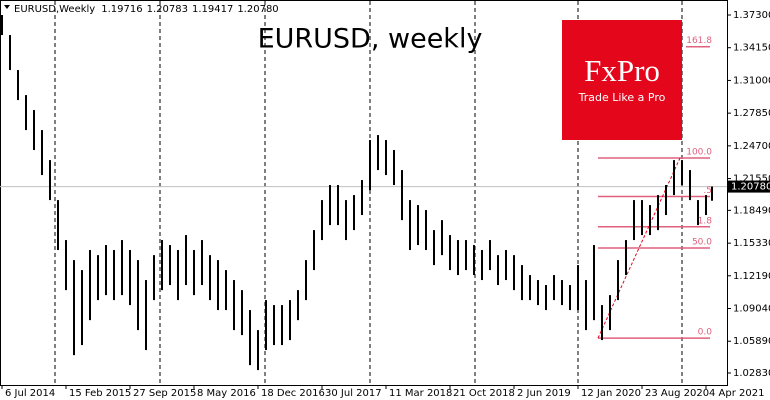 The image size is (770, 400). Describe the element at coordinates (212, 9) in the screenshot. I see `low: 1.19417` at that location.